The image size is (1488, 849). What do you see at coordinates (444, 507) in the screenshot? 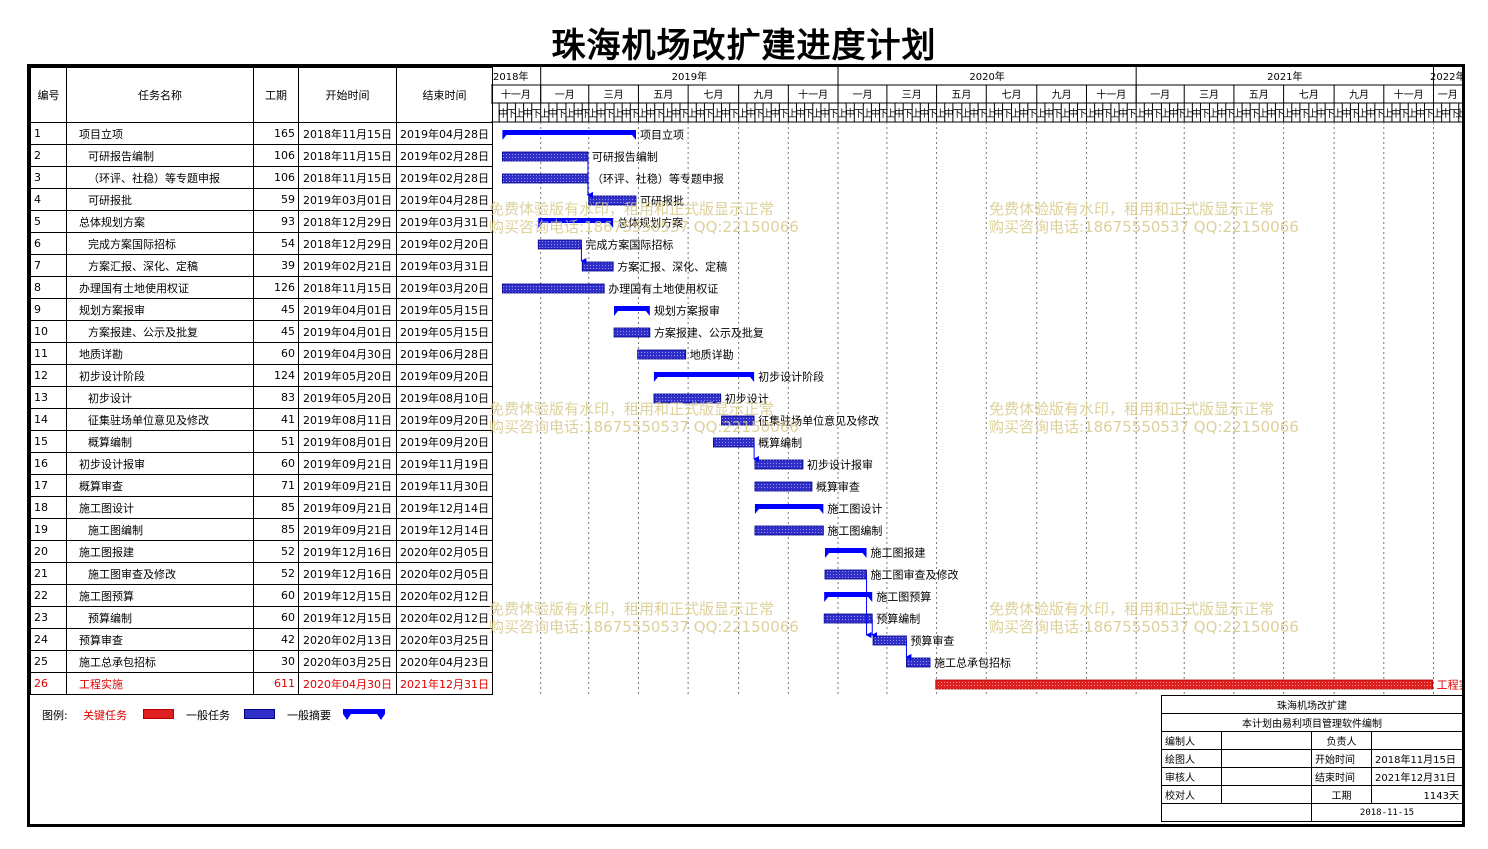
I see `task-end: 2019年12月14日` at bounding box center [444, 507].